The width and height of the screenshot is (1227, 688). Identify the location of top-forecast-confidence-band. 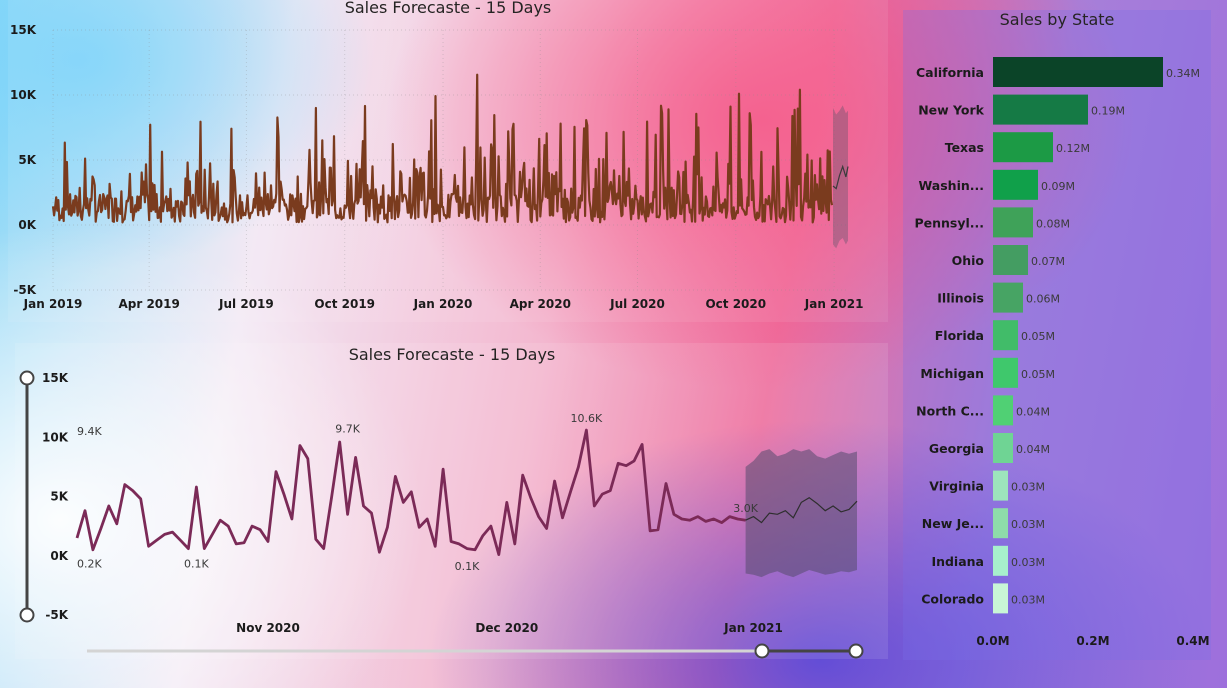
(840, 177).